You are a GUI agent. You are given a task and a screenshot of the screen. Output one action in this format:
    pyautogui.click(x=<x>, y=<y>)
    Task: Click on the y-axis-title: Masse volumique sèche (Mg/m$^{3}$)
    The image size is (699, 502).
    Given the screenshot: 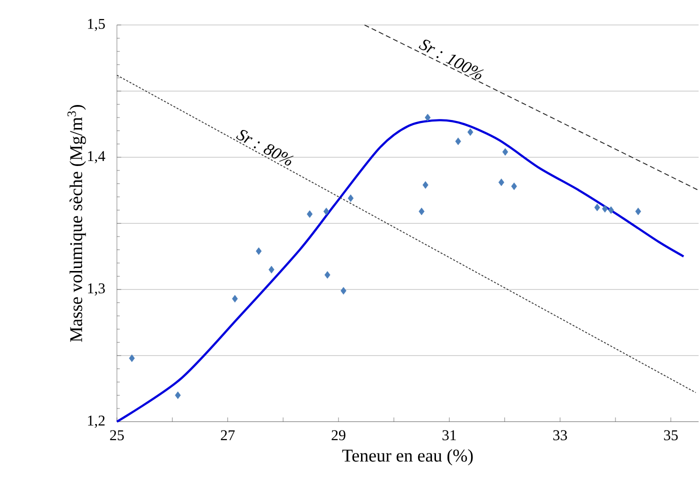 What is the action you would take?
    pyautogui.click(x=76, y=223)
    